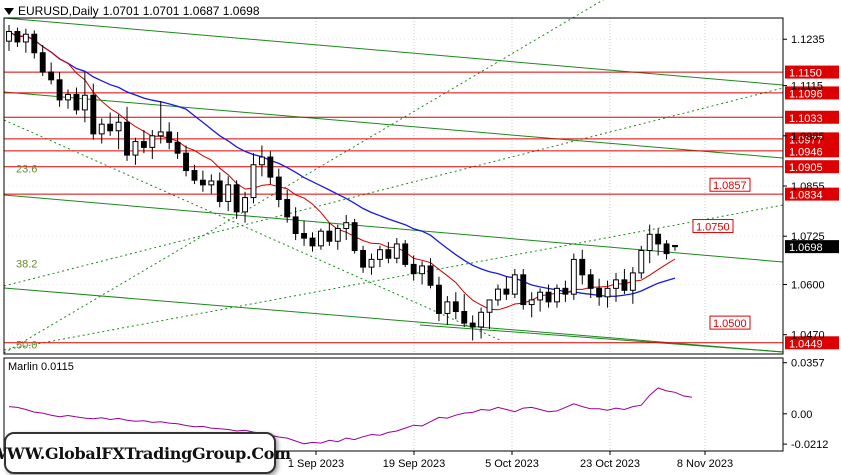 The image size is (841, 475). I want to click on y-tick-label: 1.1235, so click(808, 40).